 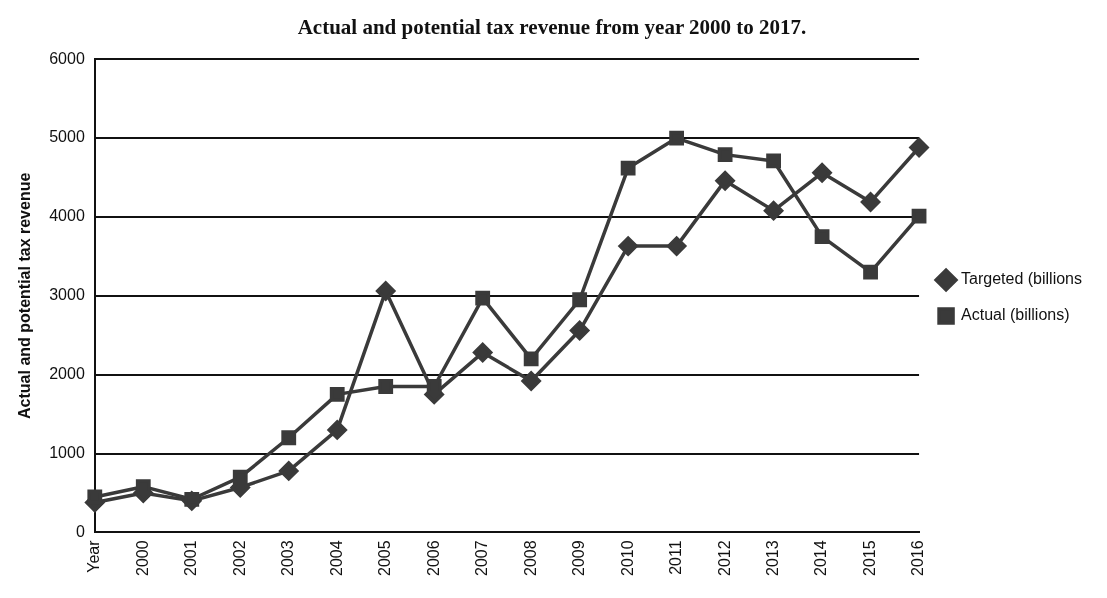 I want to click on x-tick-label: 2007, so click(x=482, y=558).